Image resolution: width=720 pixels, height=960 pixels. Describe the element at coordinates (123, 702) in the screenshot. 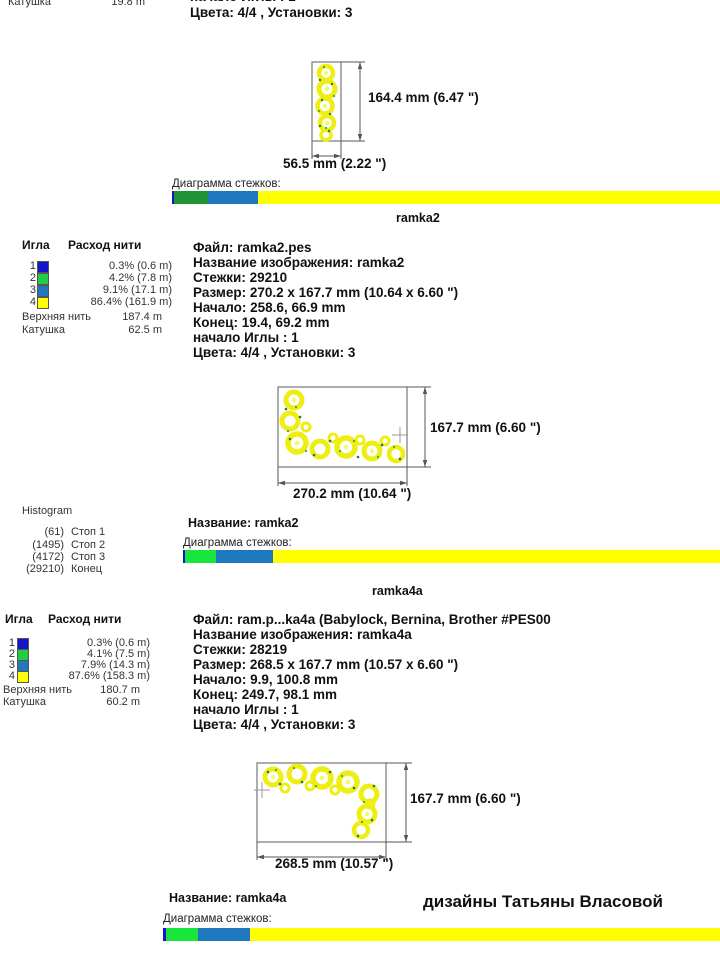

I see `bobbin-value: 60.2 m` at that location.